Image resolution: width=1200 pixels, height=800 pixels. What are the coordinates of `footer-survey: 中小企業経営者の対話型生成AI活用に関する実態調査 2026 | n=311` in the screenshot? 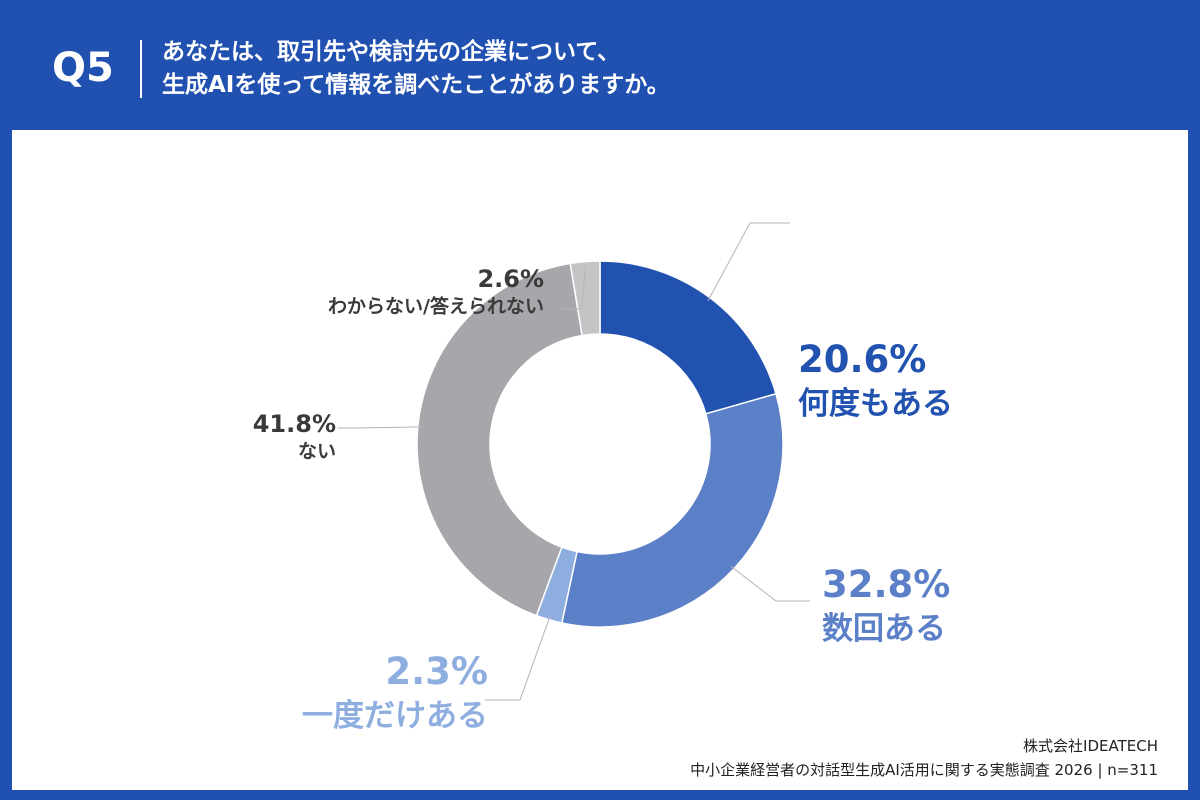 It's located at (924, 770).